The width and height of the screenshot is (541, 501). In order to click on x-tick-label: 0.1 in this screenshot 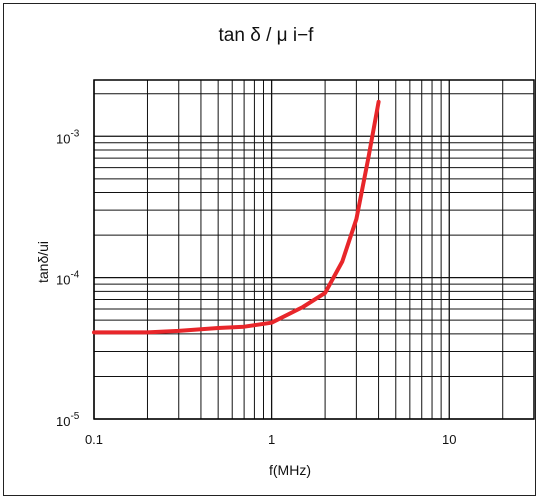, I will do `click(94, 439)`.